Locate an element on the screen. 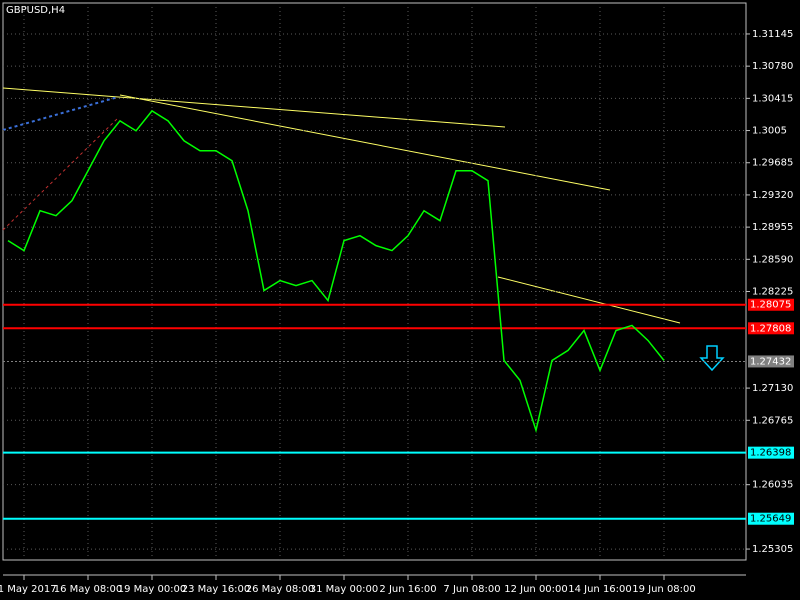 This screenshot has height=600, width=800. chart-title: GBPUSD,H4 is located at coordinates (35, 10).